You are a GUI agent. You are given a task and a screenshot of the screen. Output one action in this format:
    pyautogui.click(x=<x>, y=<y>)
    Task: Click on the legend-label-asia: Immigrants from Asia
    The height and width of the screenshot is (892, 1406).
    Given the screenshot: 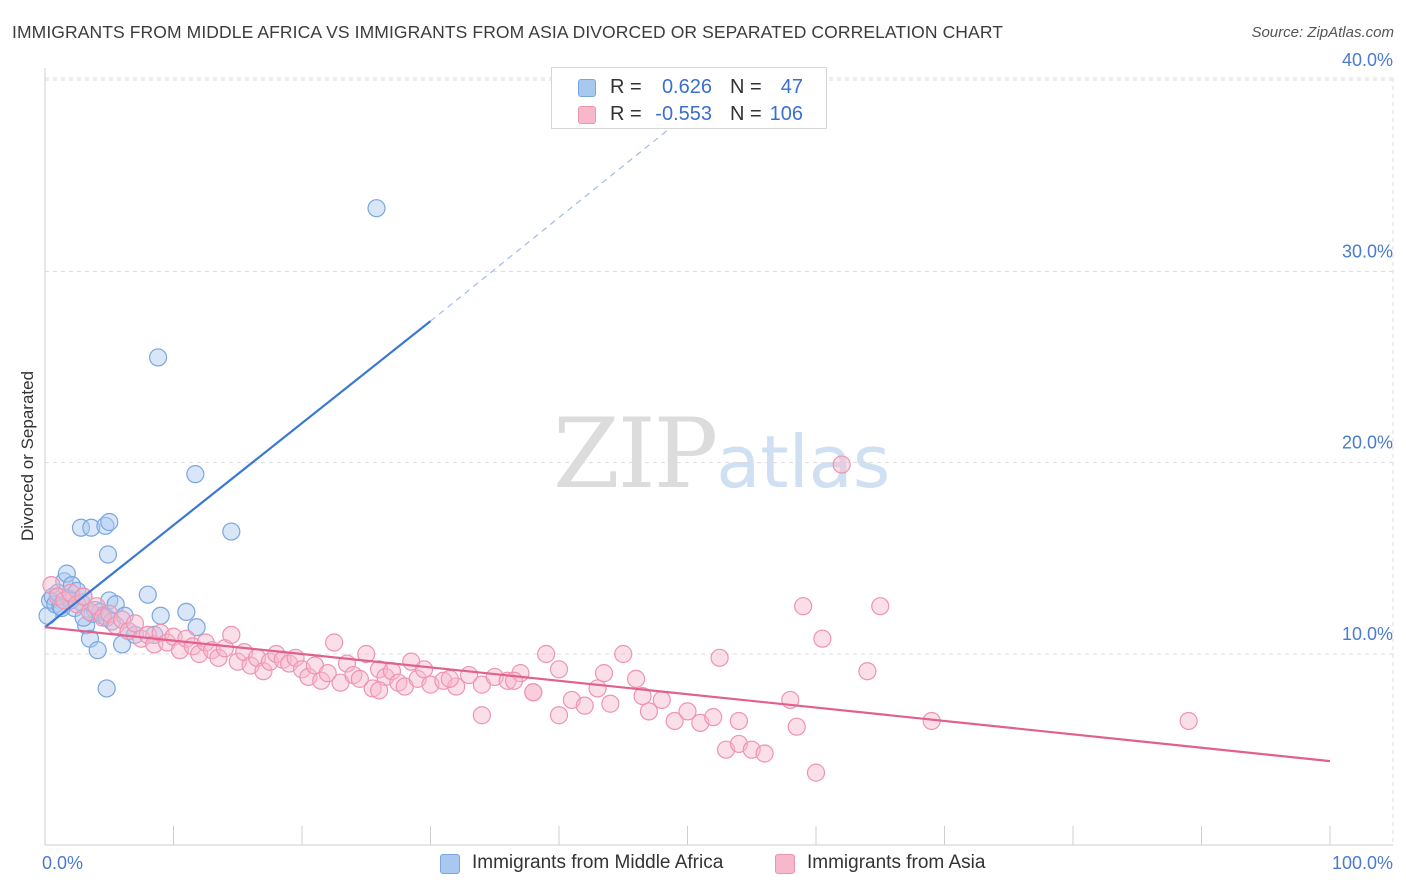 What is the action you would take?
    pyautogui.click(x=896, y=862)
    